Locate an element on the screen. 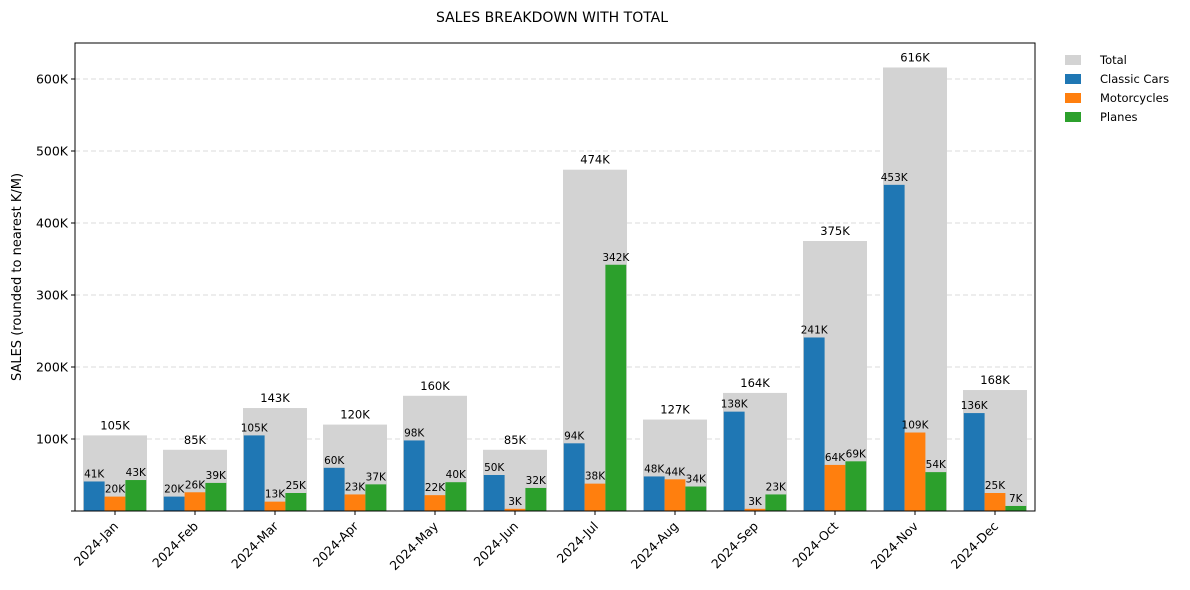 This screenshot has width=1190, height=590. y-tick-label: 200K is located at coordinates (52, 367).